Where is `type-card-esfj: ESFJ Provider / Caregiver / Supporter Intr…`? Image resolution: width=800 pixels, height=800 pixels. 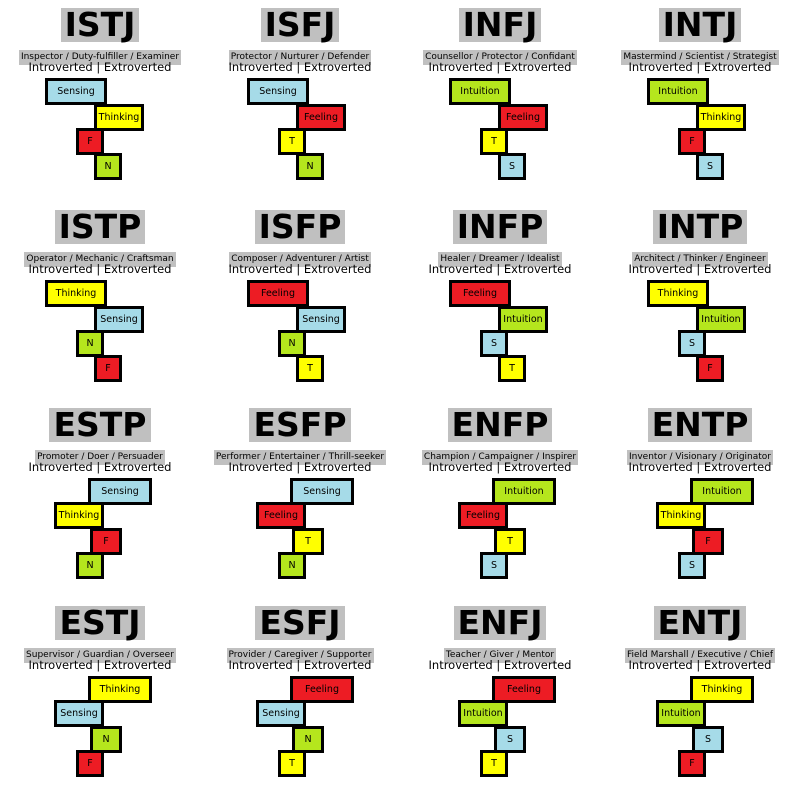 type-card-esfj: ESFJ Provider / Caregiver / Supporter Intr… is located at coordinates (300, 698).